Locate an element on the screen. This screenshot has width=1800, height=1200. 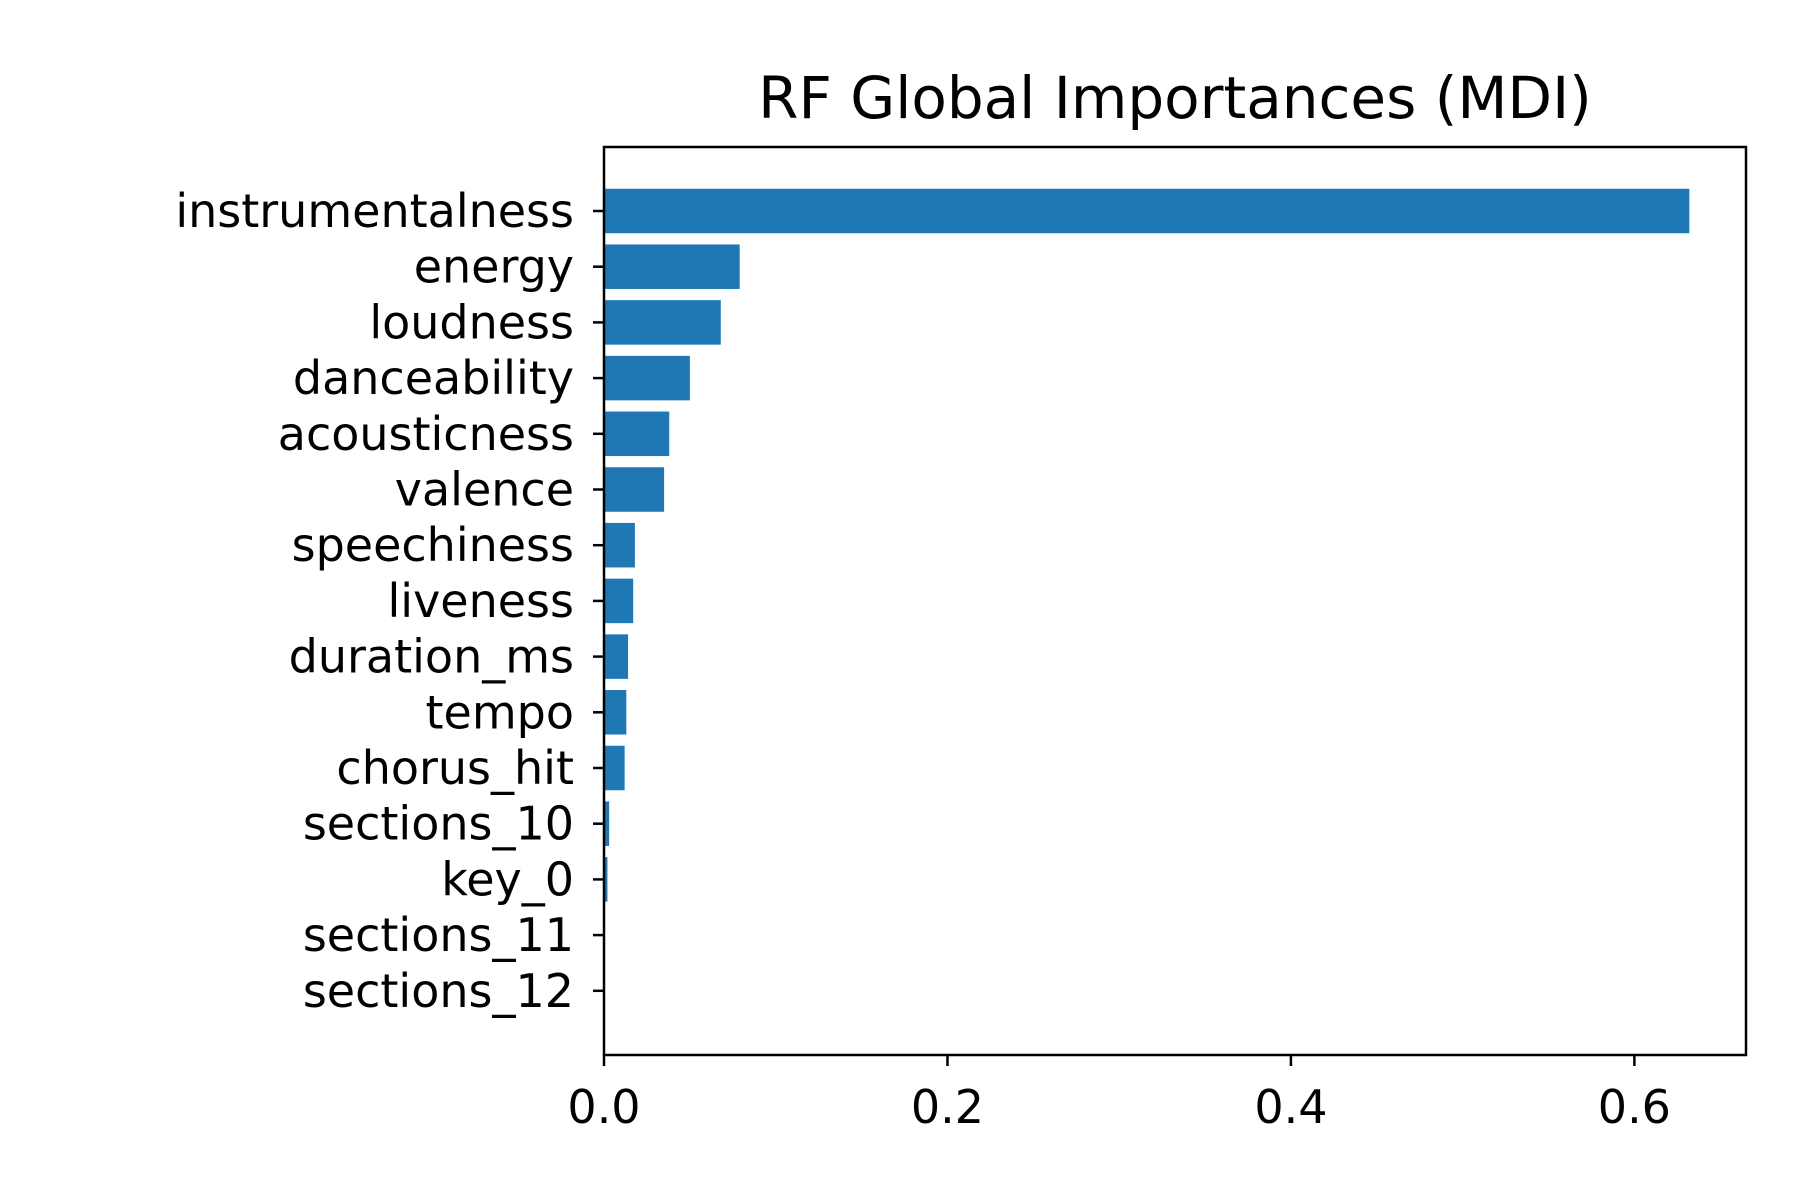
bar-valence is located at coordinates (634, 489).